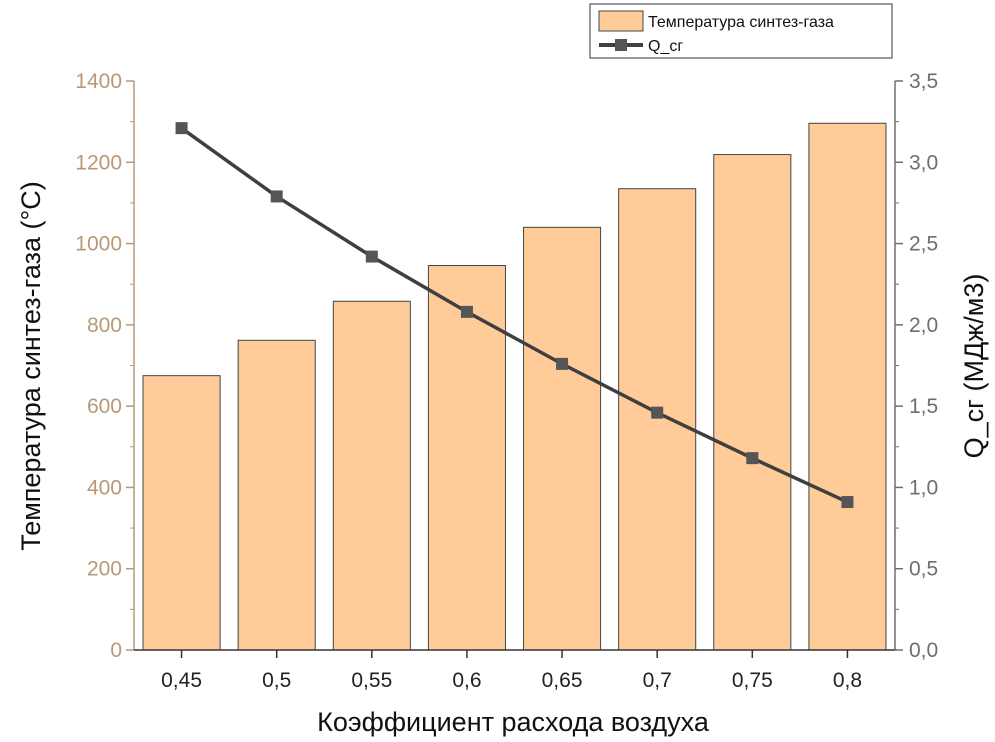 The image size is (995, 742). I want to click on legend-bar-swatch, so click(621, 21).